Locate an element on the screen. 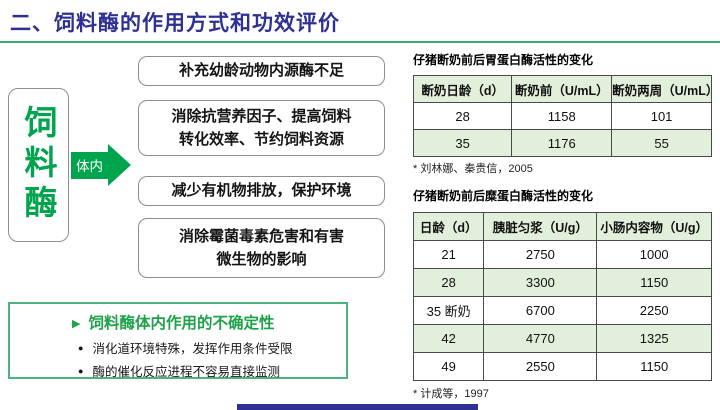 The image size is (720, 410). table-cell: 2750 is located at coordinates (540, 254).